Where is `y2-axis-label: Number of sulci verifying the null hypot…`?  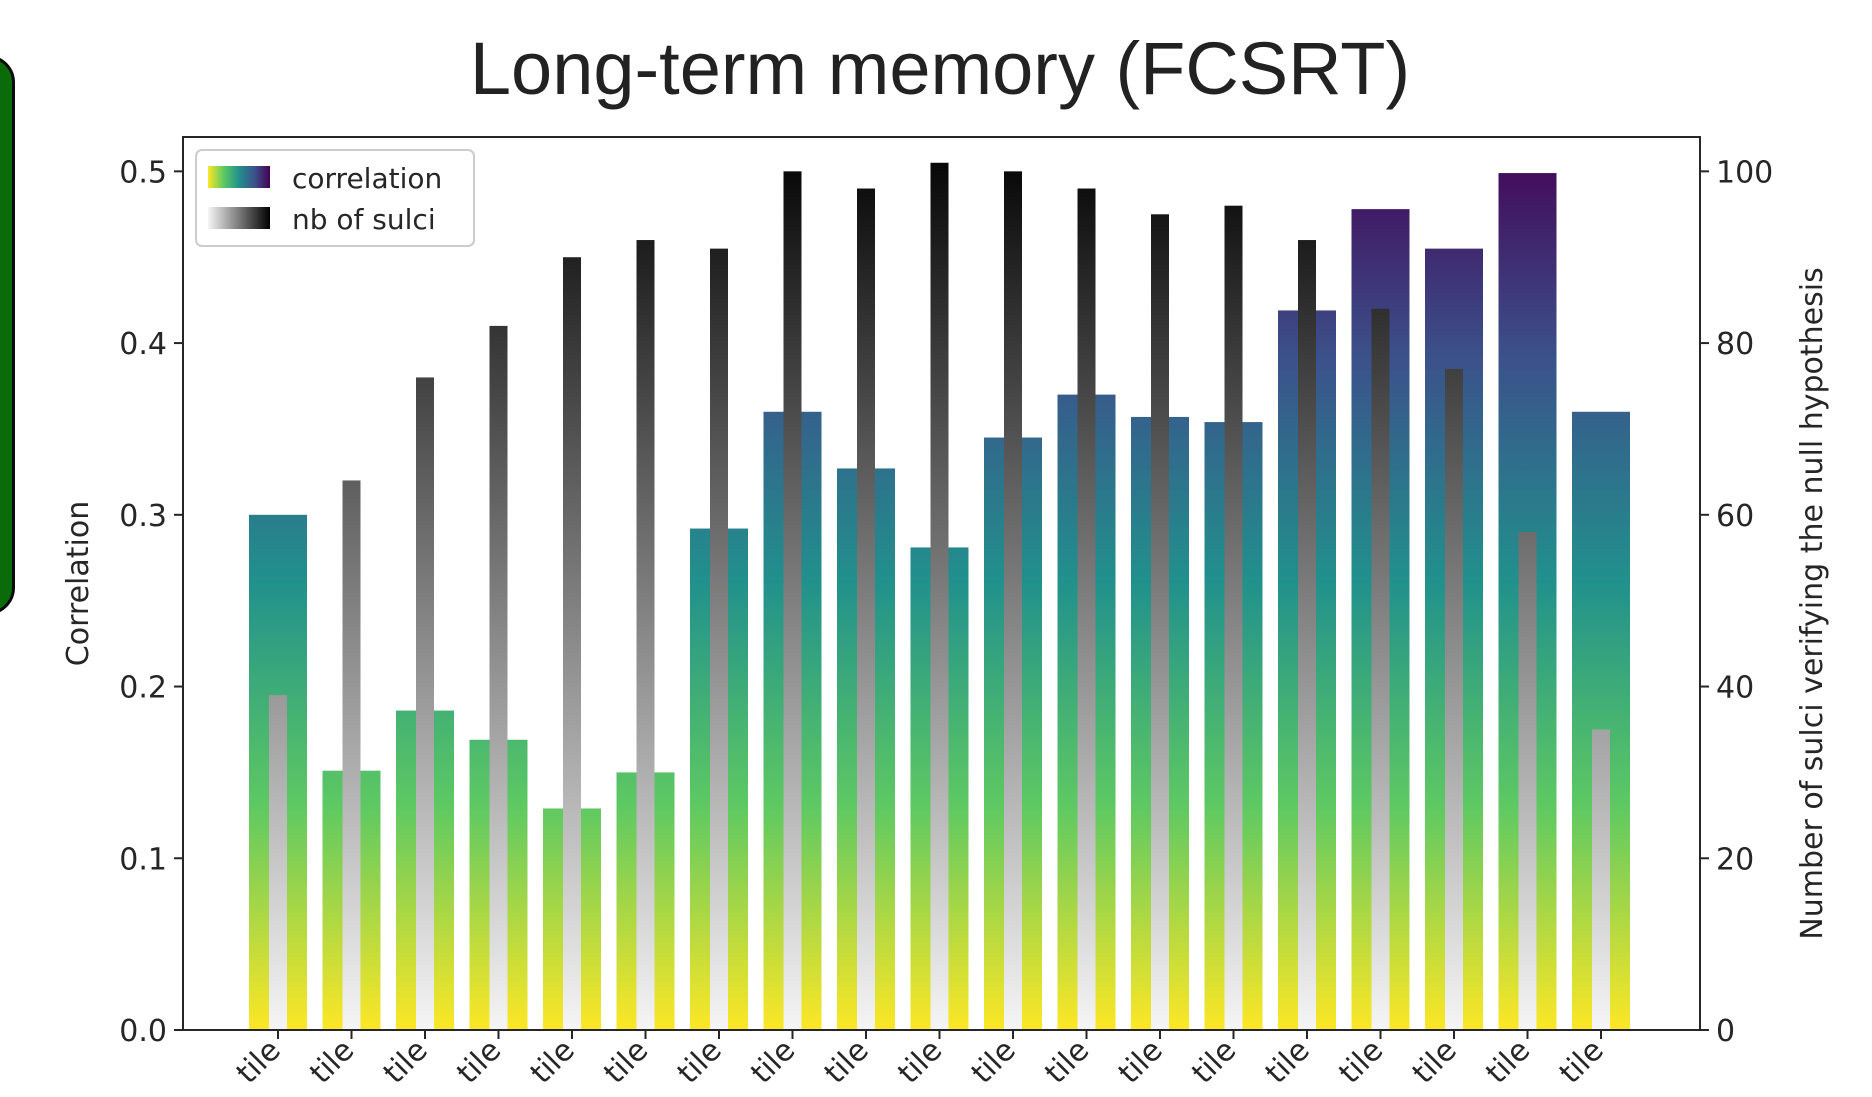
y2-axis-label: Number of sulci verifying the null hypot… is located at coordinates (1812, 603).